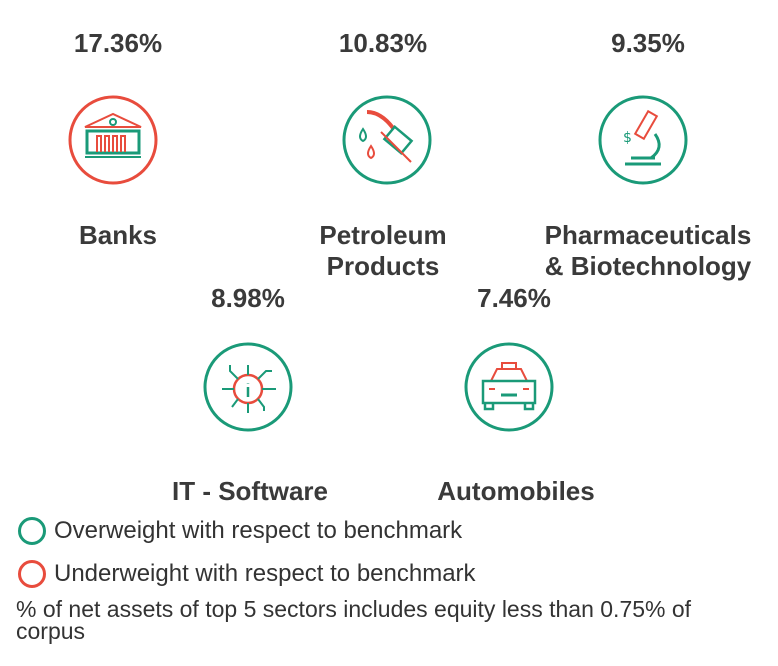 The image size is (778, 666). Describe the element at coordinates (118, 235) in the screenshot. I see `banks-label: Banks` at that location.